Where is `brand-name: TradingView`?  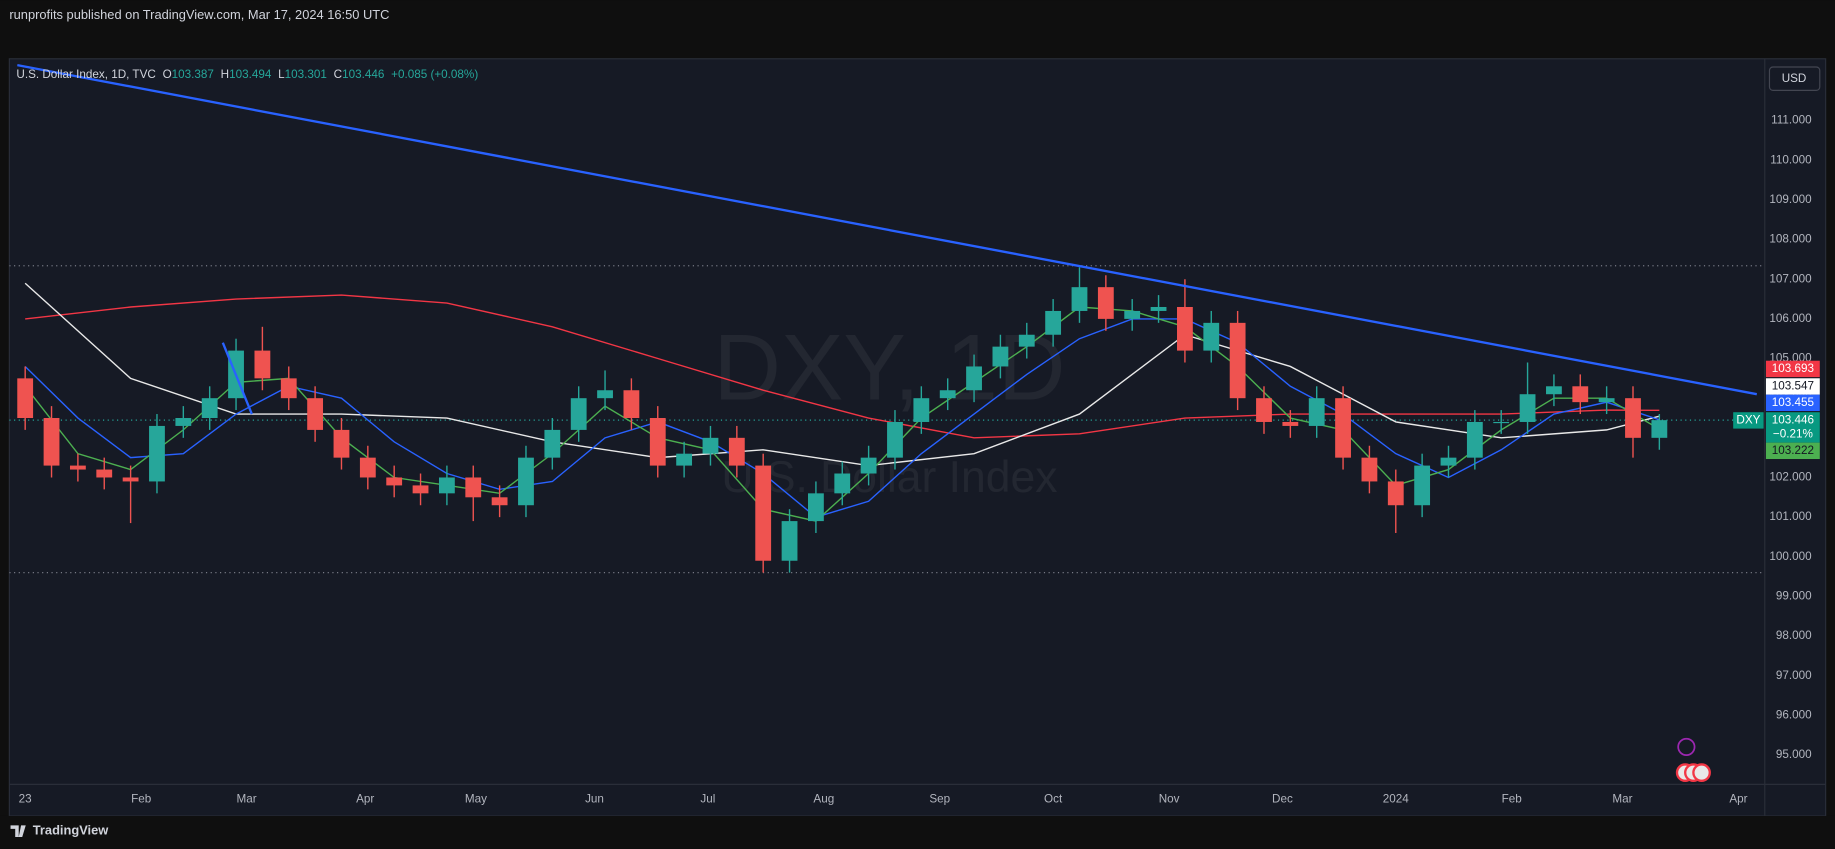
brand-name: TradingView is located at coordinates (71, 830).